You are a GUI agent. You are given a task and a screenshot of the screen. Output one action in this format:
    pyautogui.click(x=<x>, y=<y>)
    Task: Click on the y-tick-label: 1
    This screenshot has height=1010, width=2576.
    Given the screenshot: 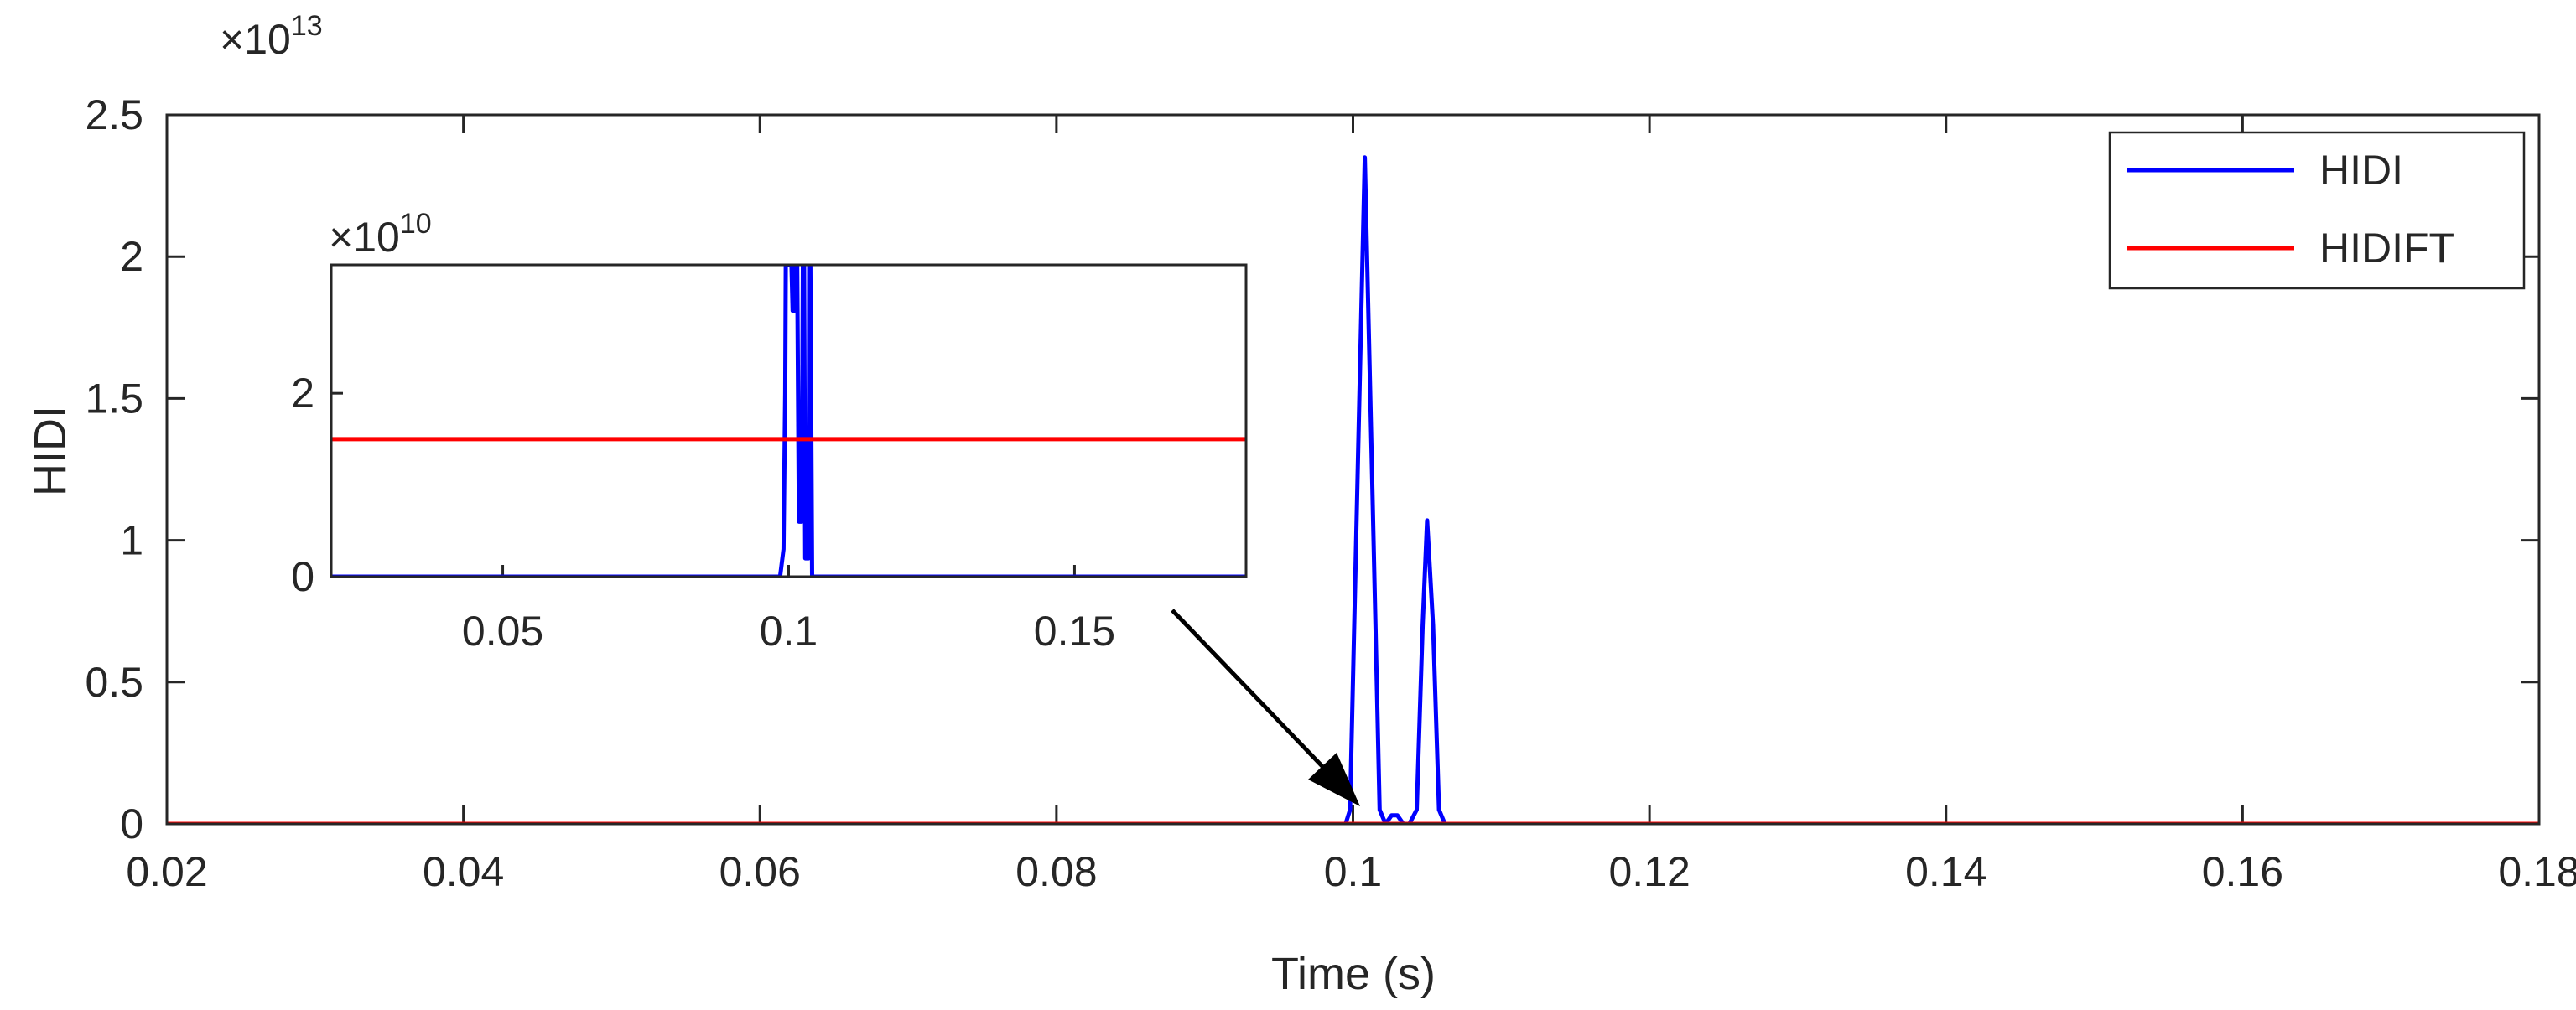 What is the action you would take?
    pyautogui.click(x=131, y=540)
    